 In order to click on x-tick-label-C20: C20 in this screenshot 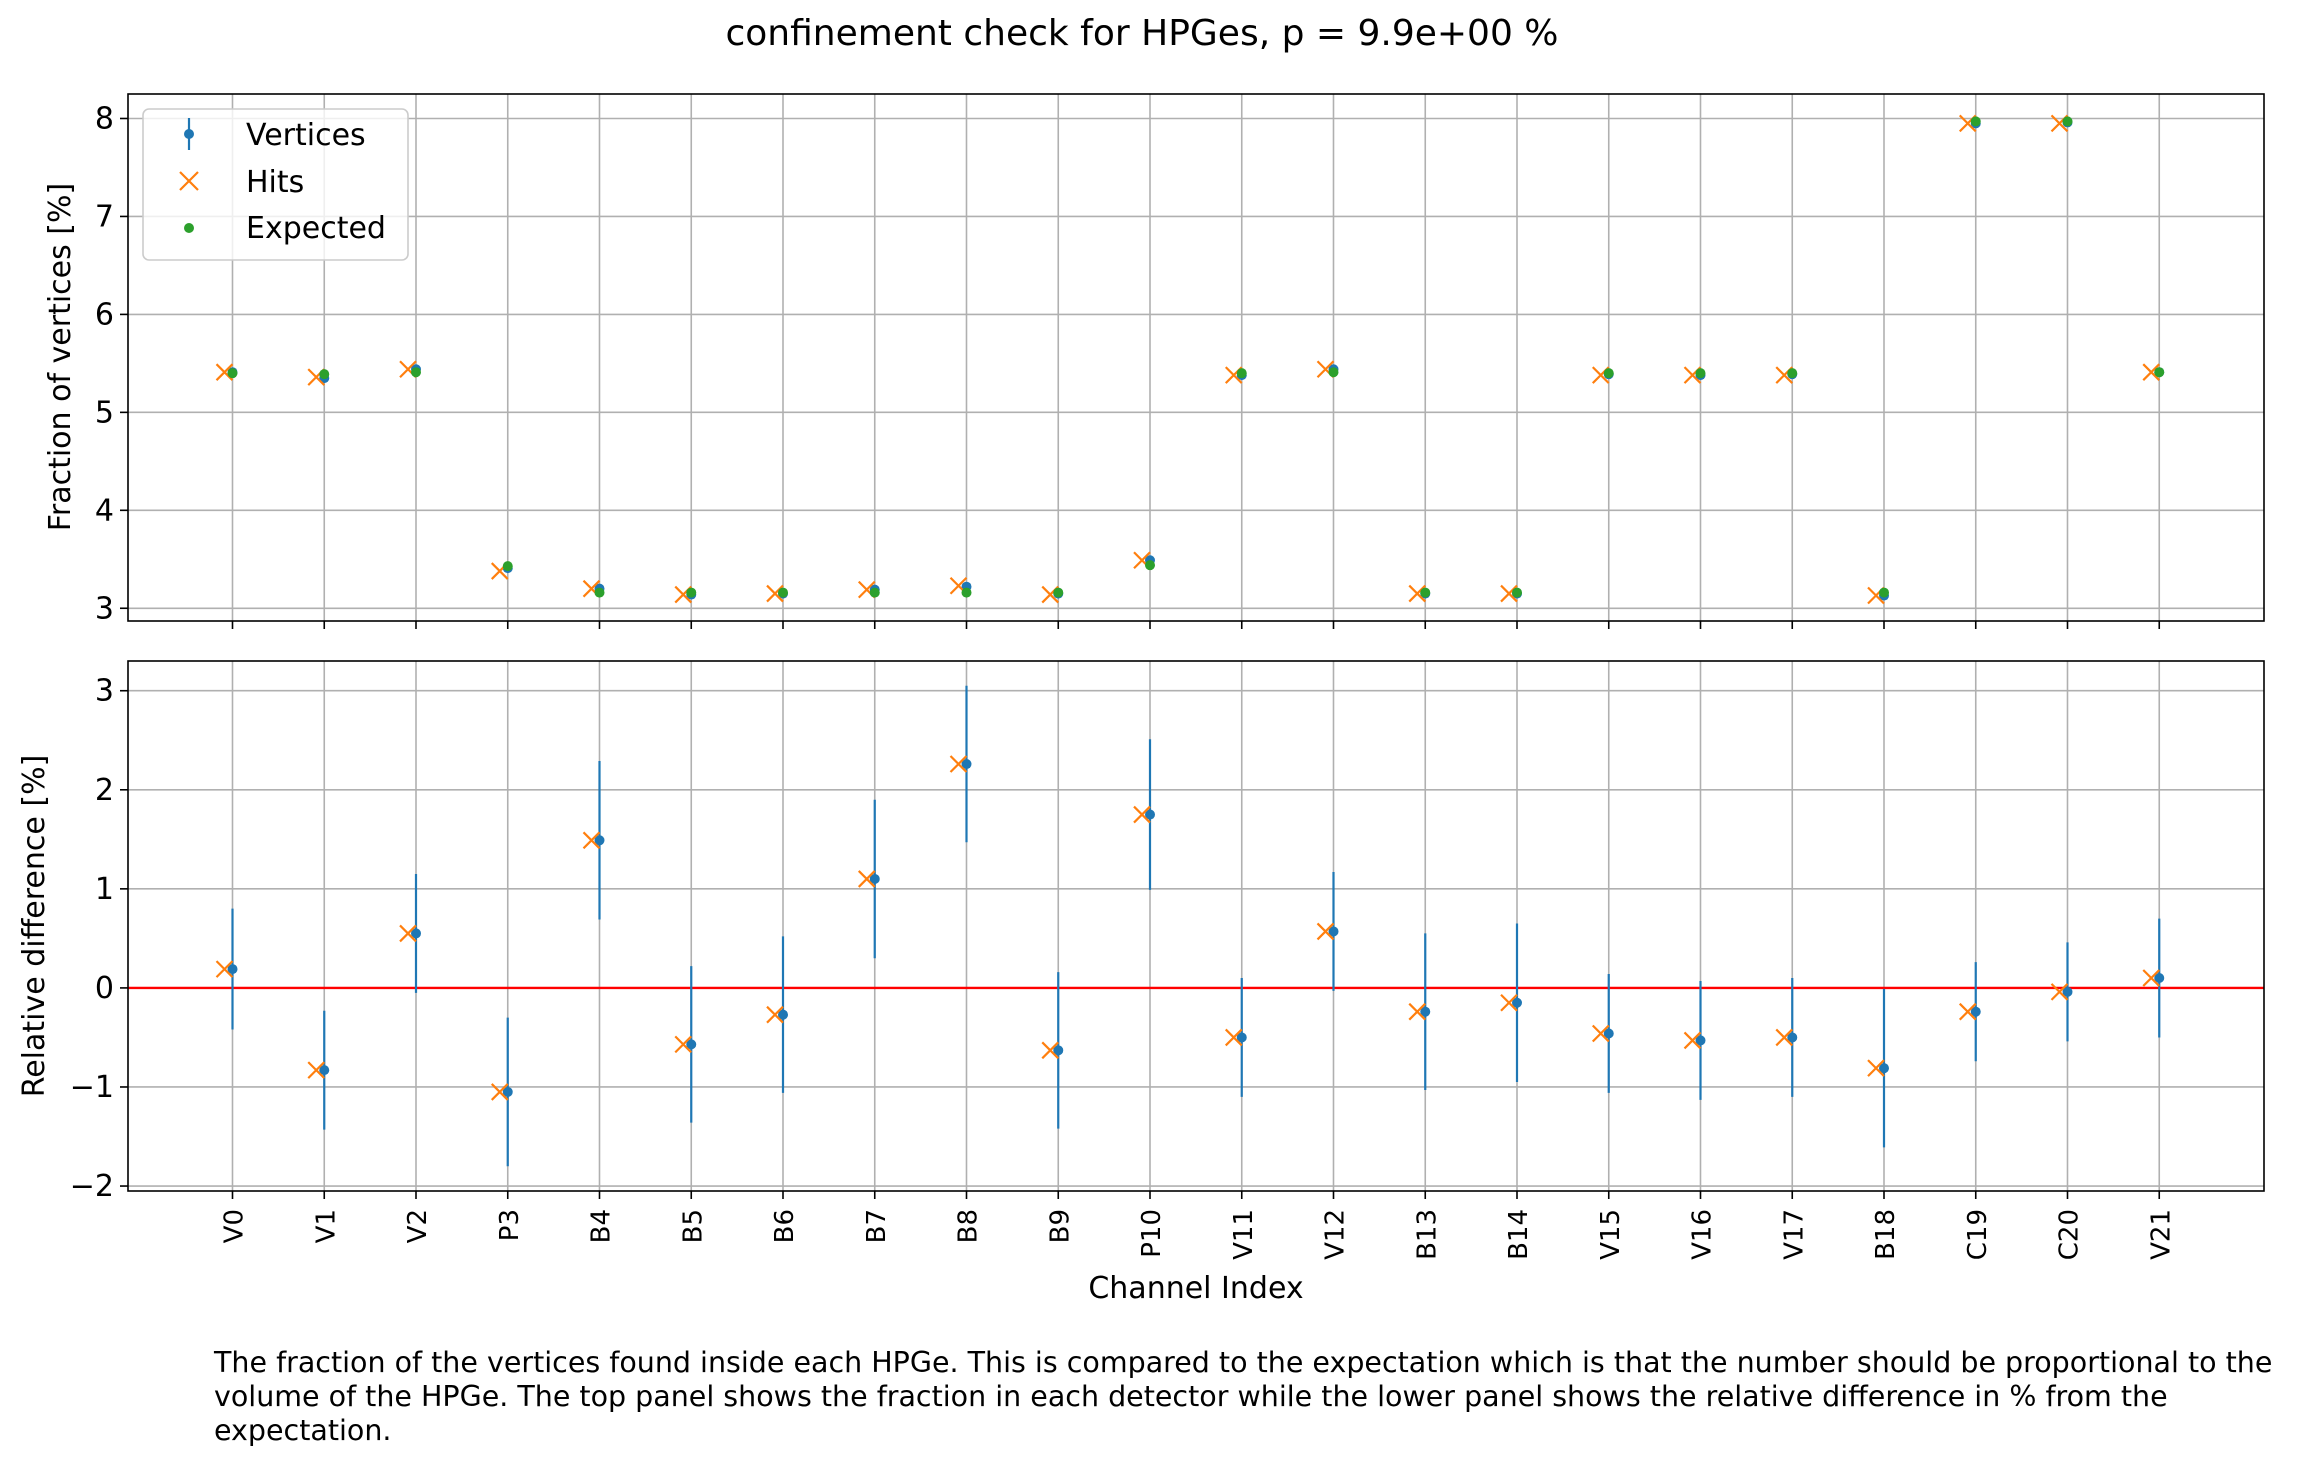, I will do `click(2070, 1234)`.